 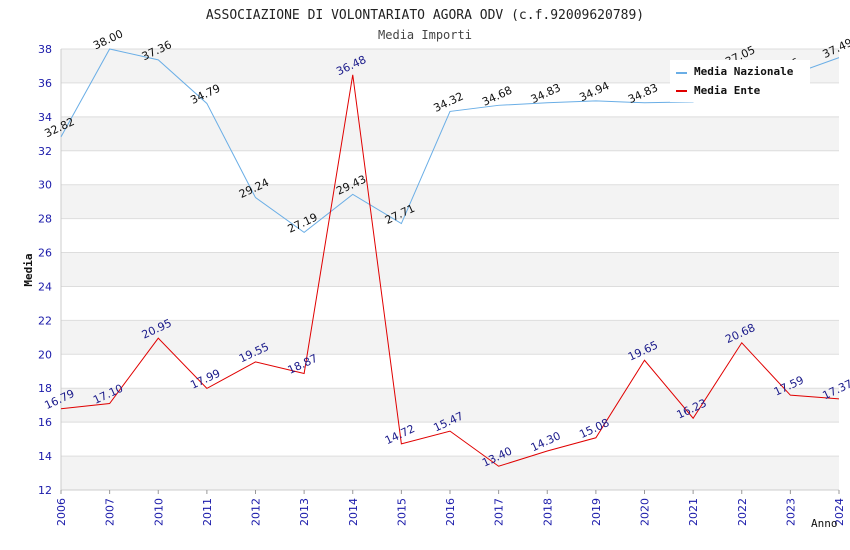 What do you see at coordinates (425, 35) in the screenshot?
I see `chart-subtitle: Media Importi` at bounding box center [425, 35].